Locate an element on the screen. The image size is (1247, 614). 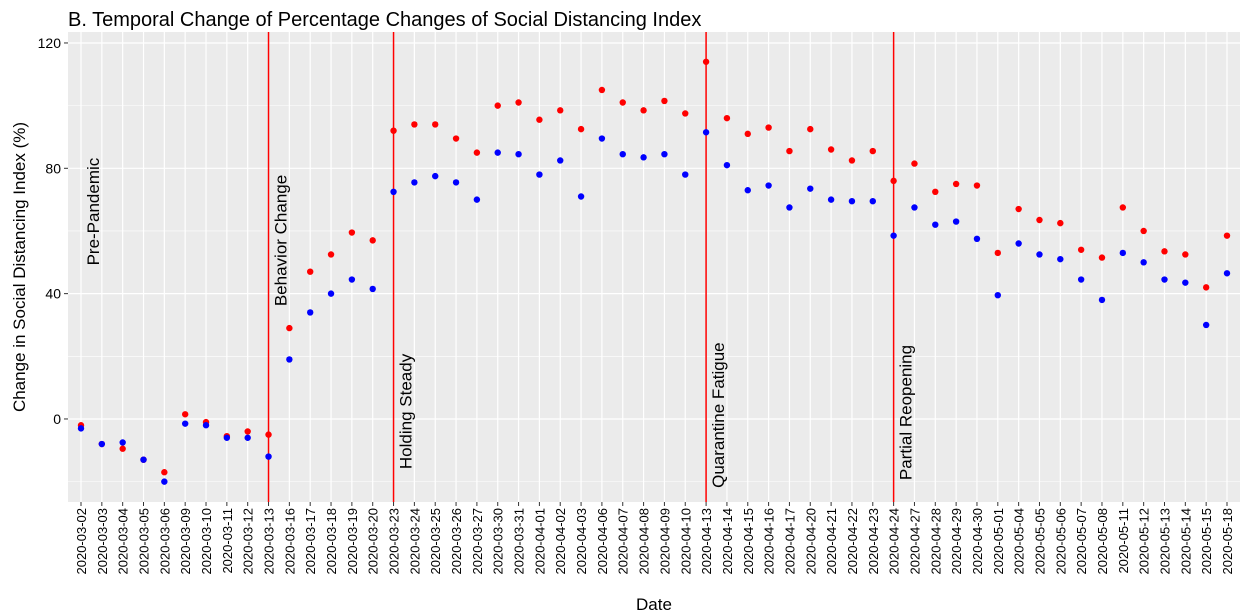
x-tick-label: 2020-03-03 is located at coordinates (102, 541).